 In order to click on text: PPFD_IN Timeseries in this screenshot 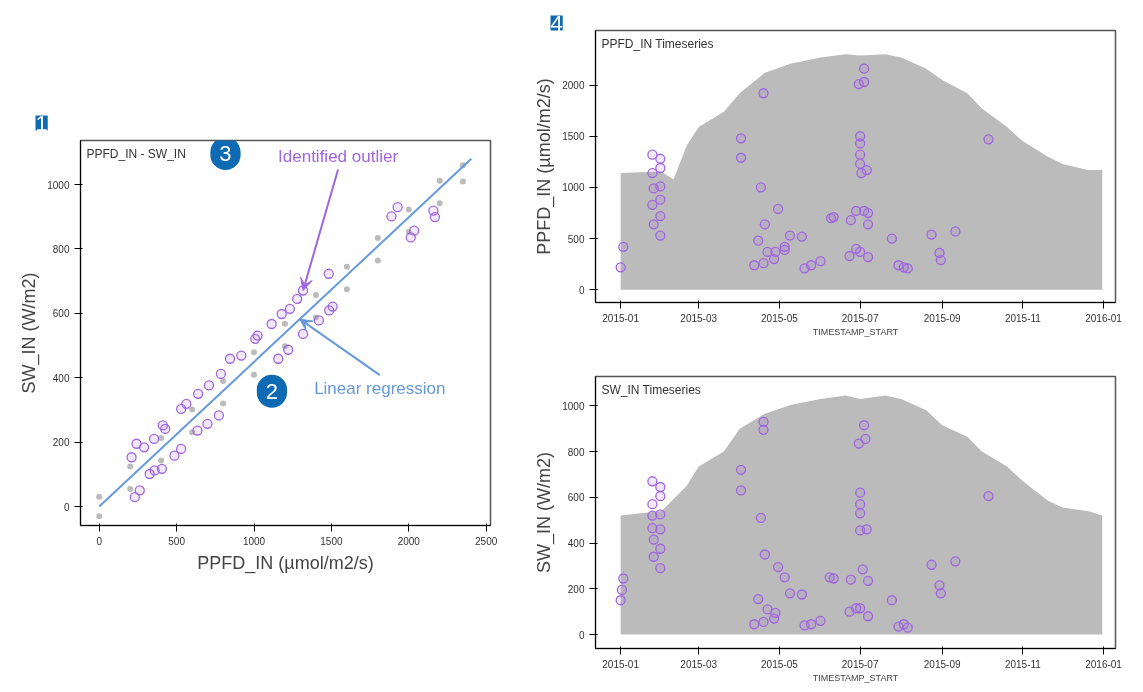, I will do `click(657, 43)`.